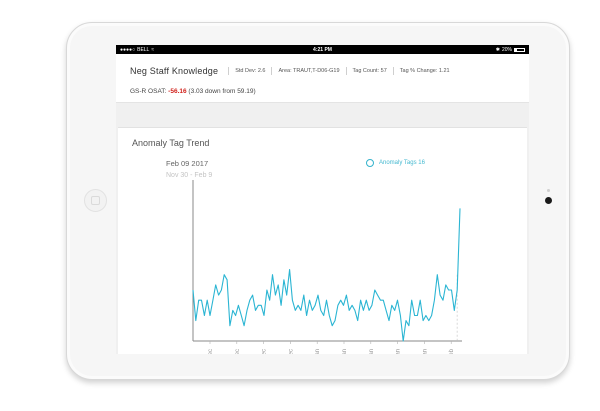  What do you see at coordinates (372, 351) in the screenshot?
I see `x-tick-label: 15 Jan` at bounding box center [372, 351].